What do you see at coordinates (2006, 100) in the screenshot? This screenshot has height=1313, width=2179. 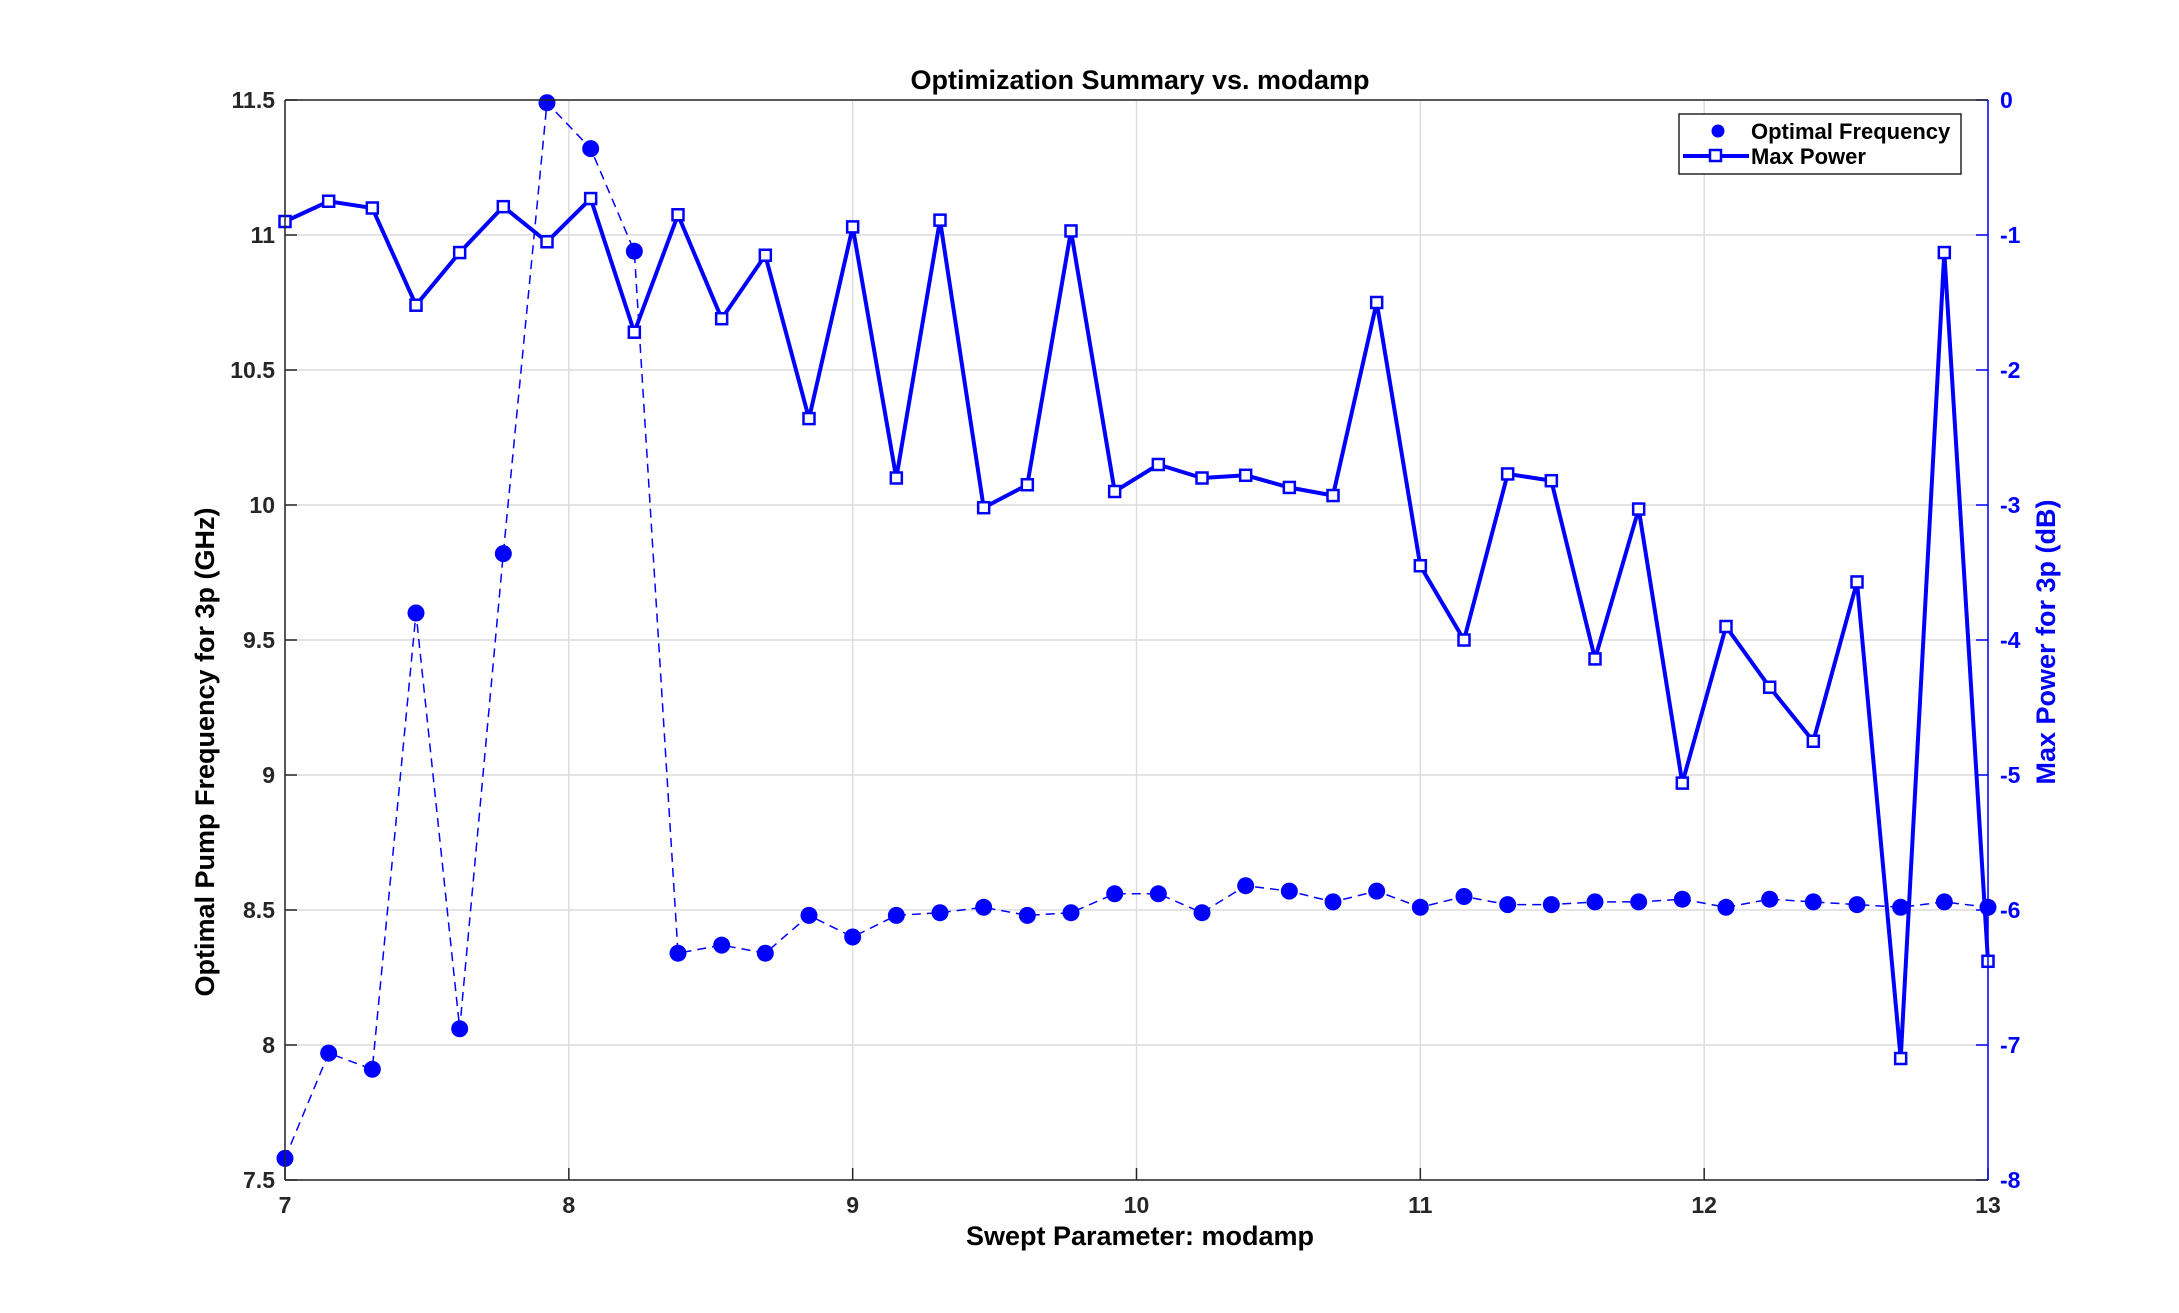 I see `y-tick-label-right: 0` at bounding box center [2006, 100].